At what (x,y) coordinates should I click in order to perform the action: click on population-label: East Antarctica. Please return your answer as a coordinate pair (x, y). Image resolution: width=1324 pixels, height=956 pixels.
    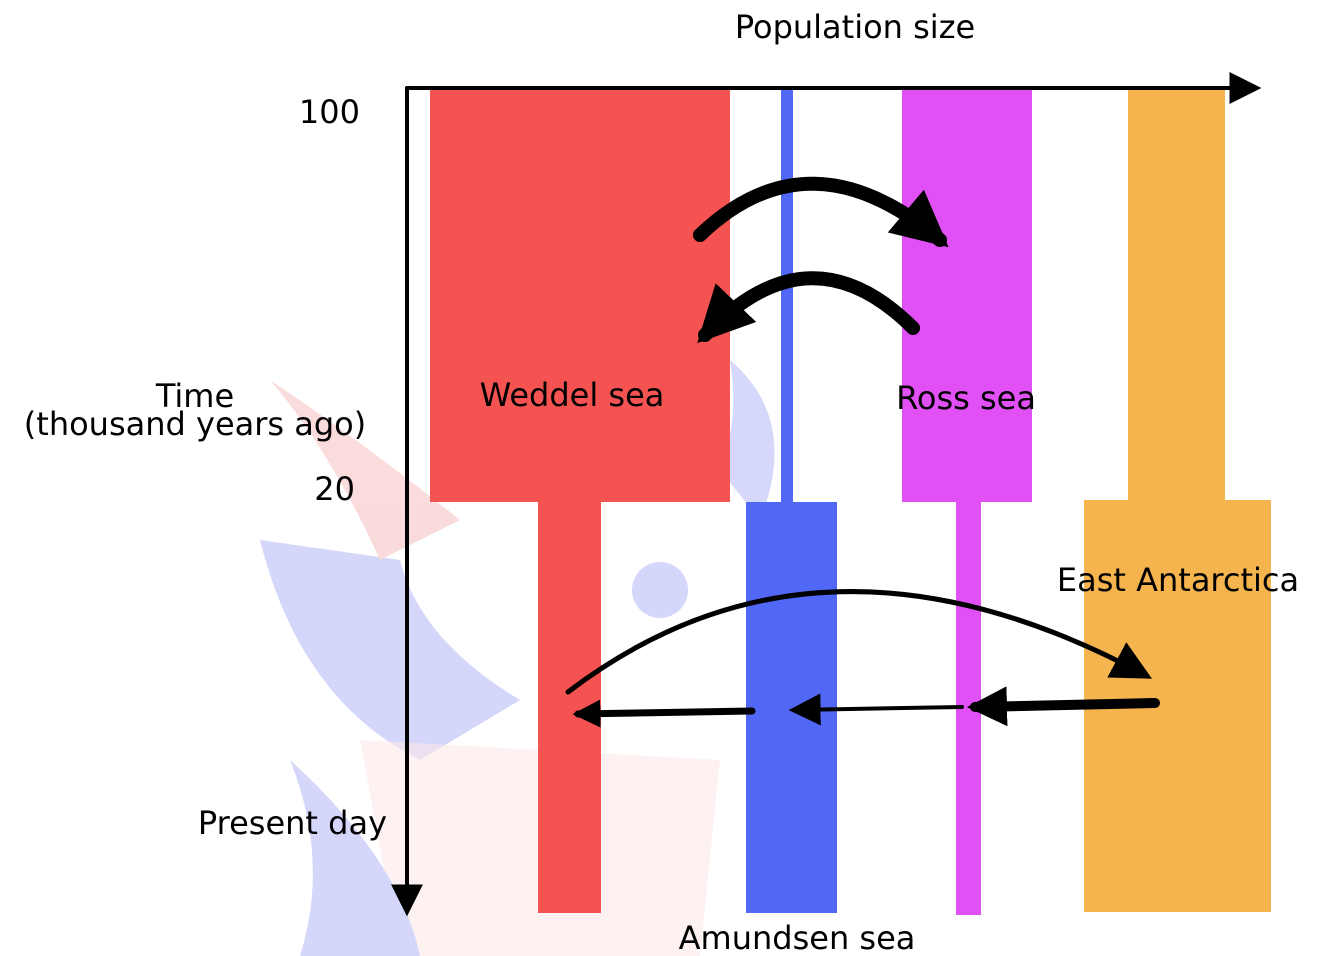
    Looking at the image, I should click on (1178, 580).